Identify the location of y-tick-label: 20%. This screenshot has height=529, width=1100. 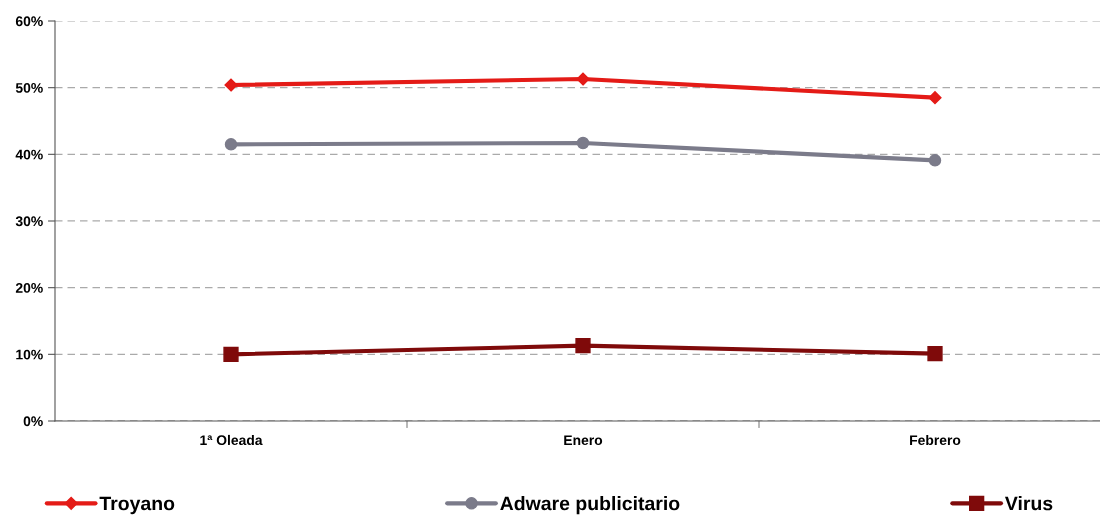
(29, 288).